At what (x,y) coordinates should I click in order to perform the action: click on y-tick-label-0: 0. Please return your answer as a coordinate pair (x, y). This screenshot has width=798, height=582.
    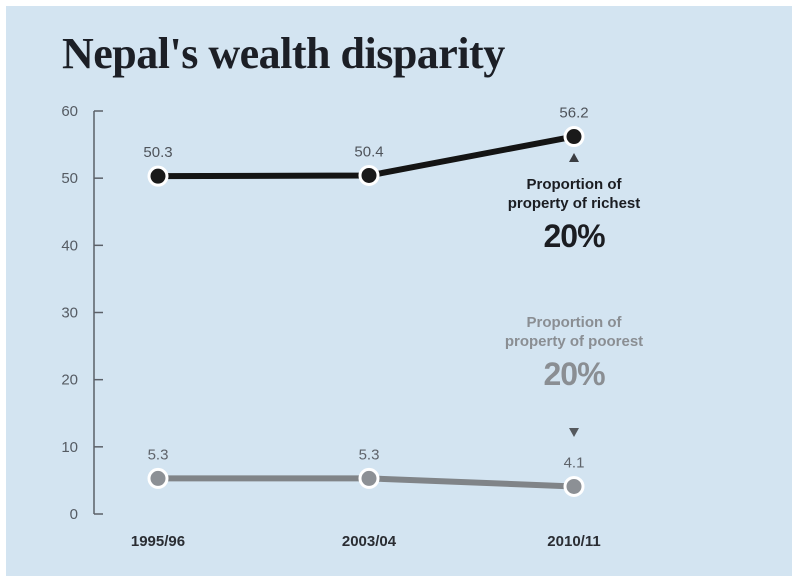
    Looking at the image, I should click on (74, 514).